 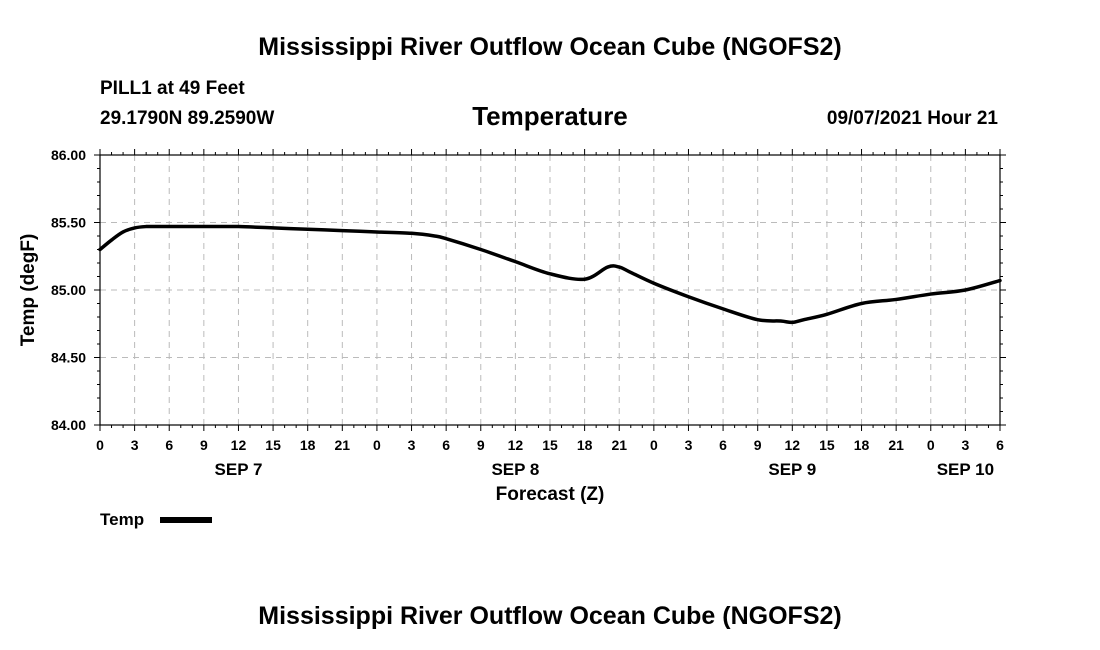 I want to click on y-tick-label: 86.00, so click(x=68, y=155).